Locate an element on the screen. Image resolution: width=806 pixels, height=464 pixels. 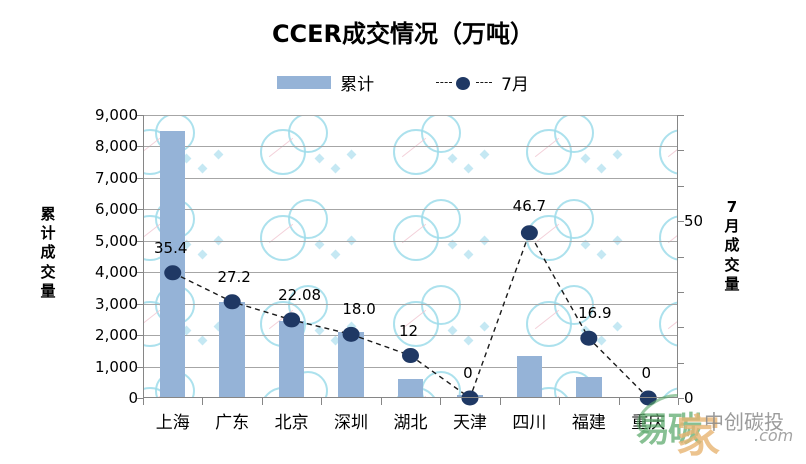
data-label-天津: 0 is located at coordinates (468, 373).